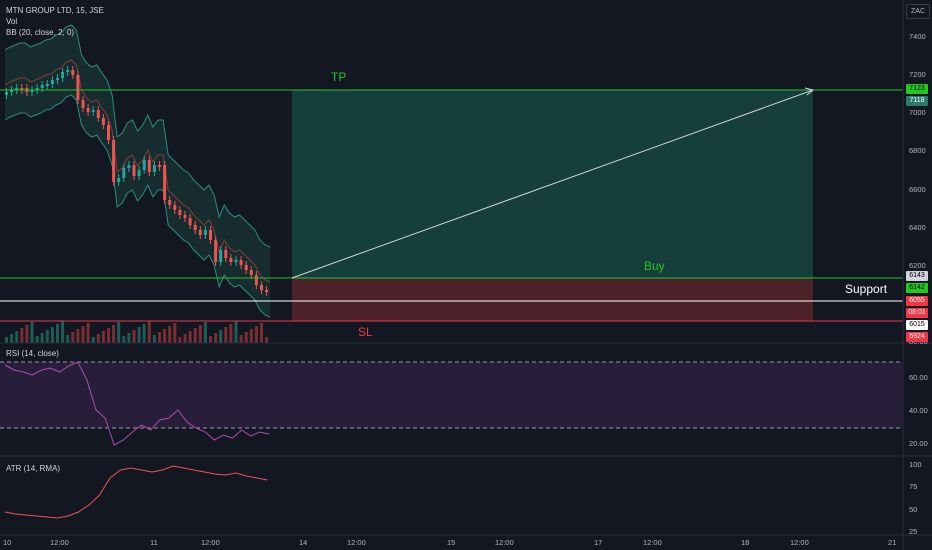 The width and height of the screenshot is (932, 550). What do you see at coordinates (451, 395) in the screenshot?
I see `rsi-band` at bounding box center [451, 395].